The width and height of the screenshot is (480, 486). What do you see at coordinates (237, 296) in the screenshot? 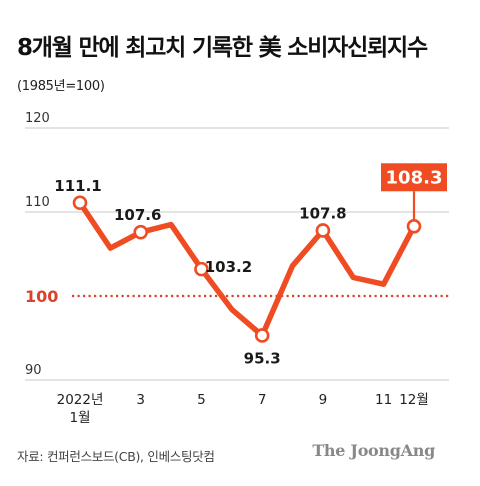
I see `reference-line-group: 100` at bounding box center [237, 296].